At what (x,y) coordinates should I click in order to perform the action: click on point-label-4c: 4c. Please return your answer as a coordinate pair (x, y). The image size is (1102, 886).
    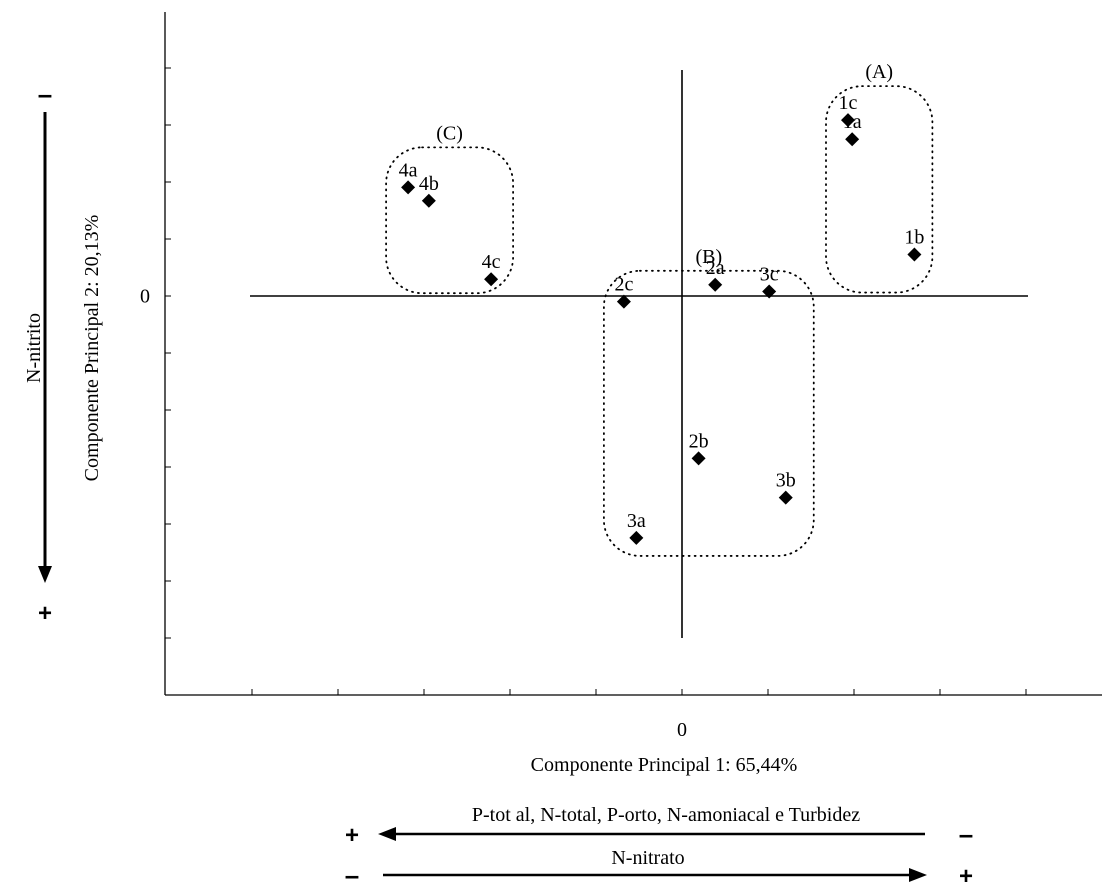
    Looking at the image, I should click on (491, 262).